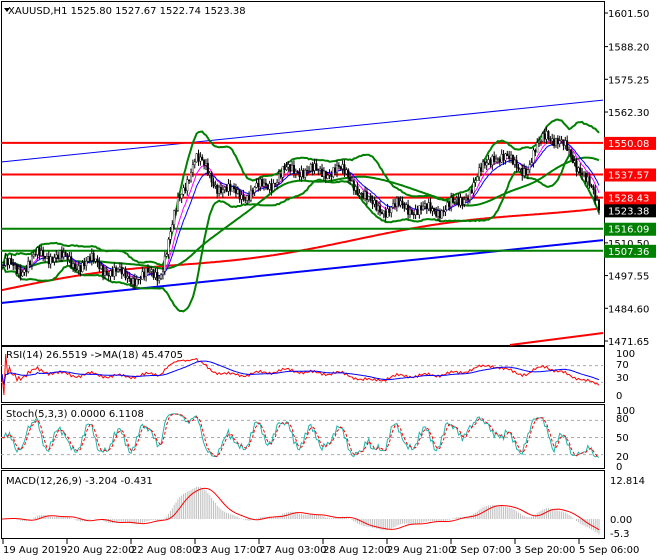  I want to click on rsi-ma-line, so click(300, 372).